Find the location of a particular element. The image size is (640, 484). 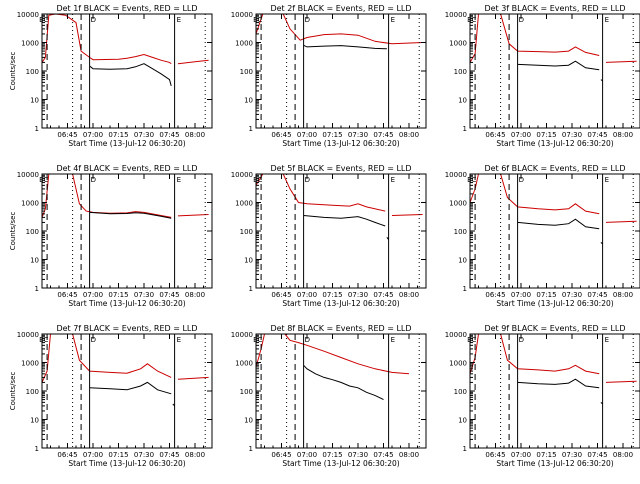

chart-title: Det 9f BLACK = Events, RED = LLD is located at coordinates (554, 328).